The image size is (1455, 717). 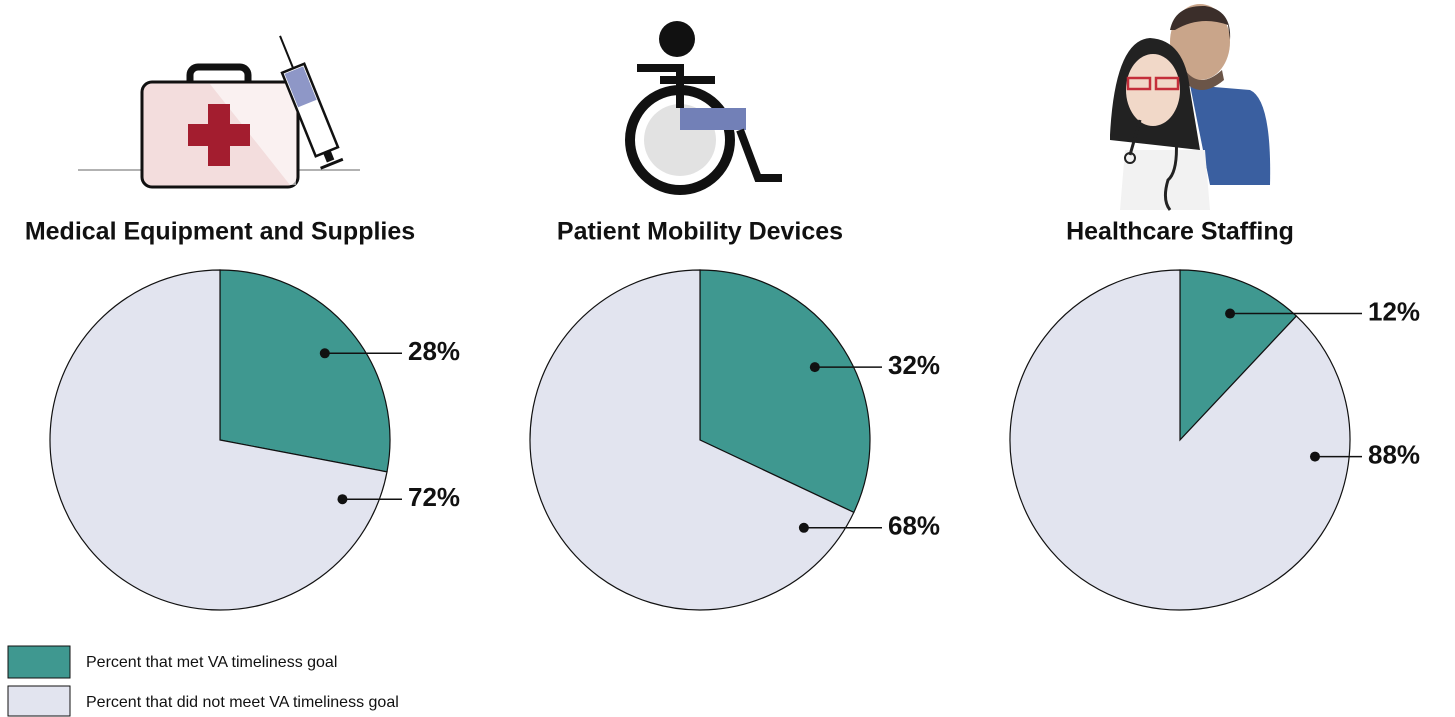 I want to click on chart-title: Medical Equipment and Supplies, so click(x=220, y=232).